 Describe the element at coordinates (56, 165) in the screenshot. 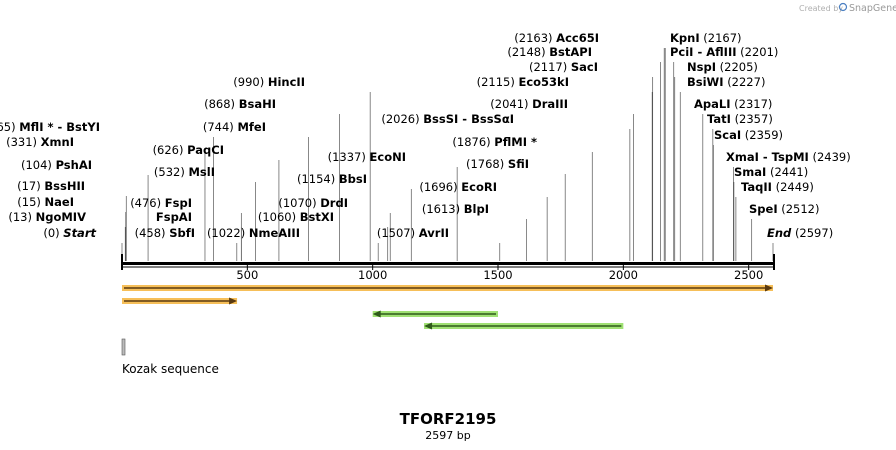

I see `site-label: (104) PshAI` at that location.